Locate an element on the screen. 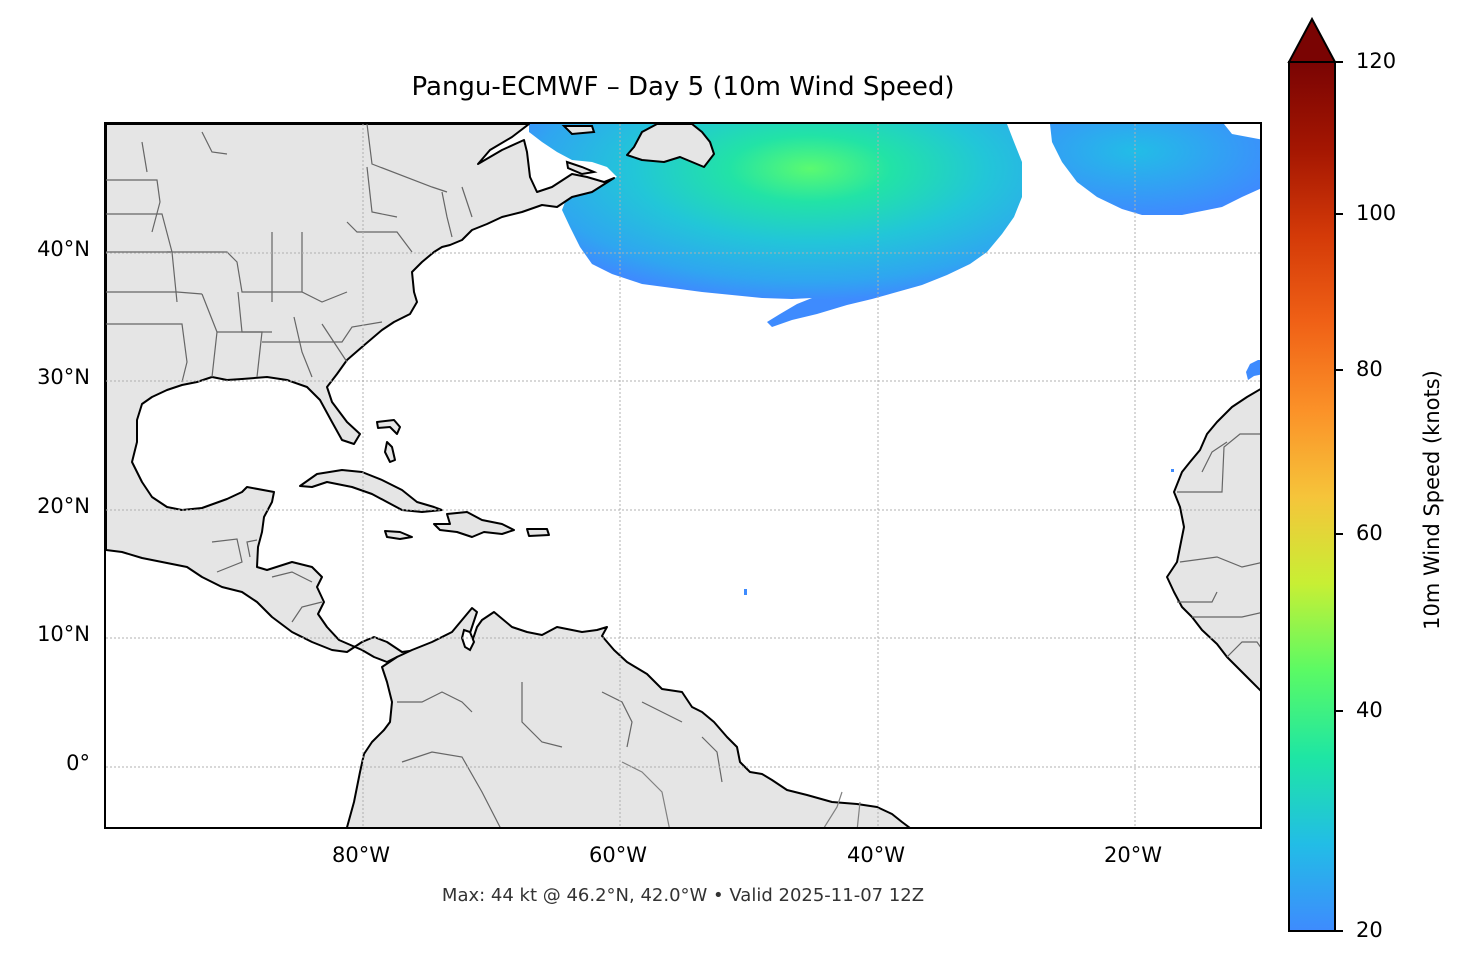 Image resolution: width=1466 pixels, height=969 pixels. south-america-land is located at coordinates (628, 717).